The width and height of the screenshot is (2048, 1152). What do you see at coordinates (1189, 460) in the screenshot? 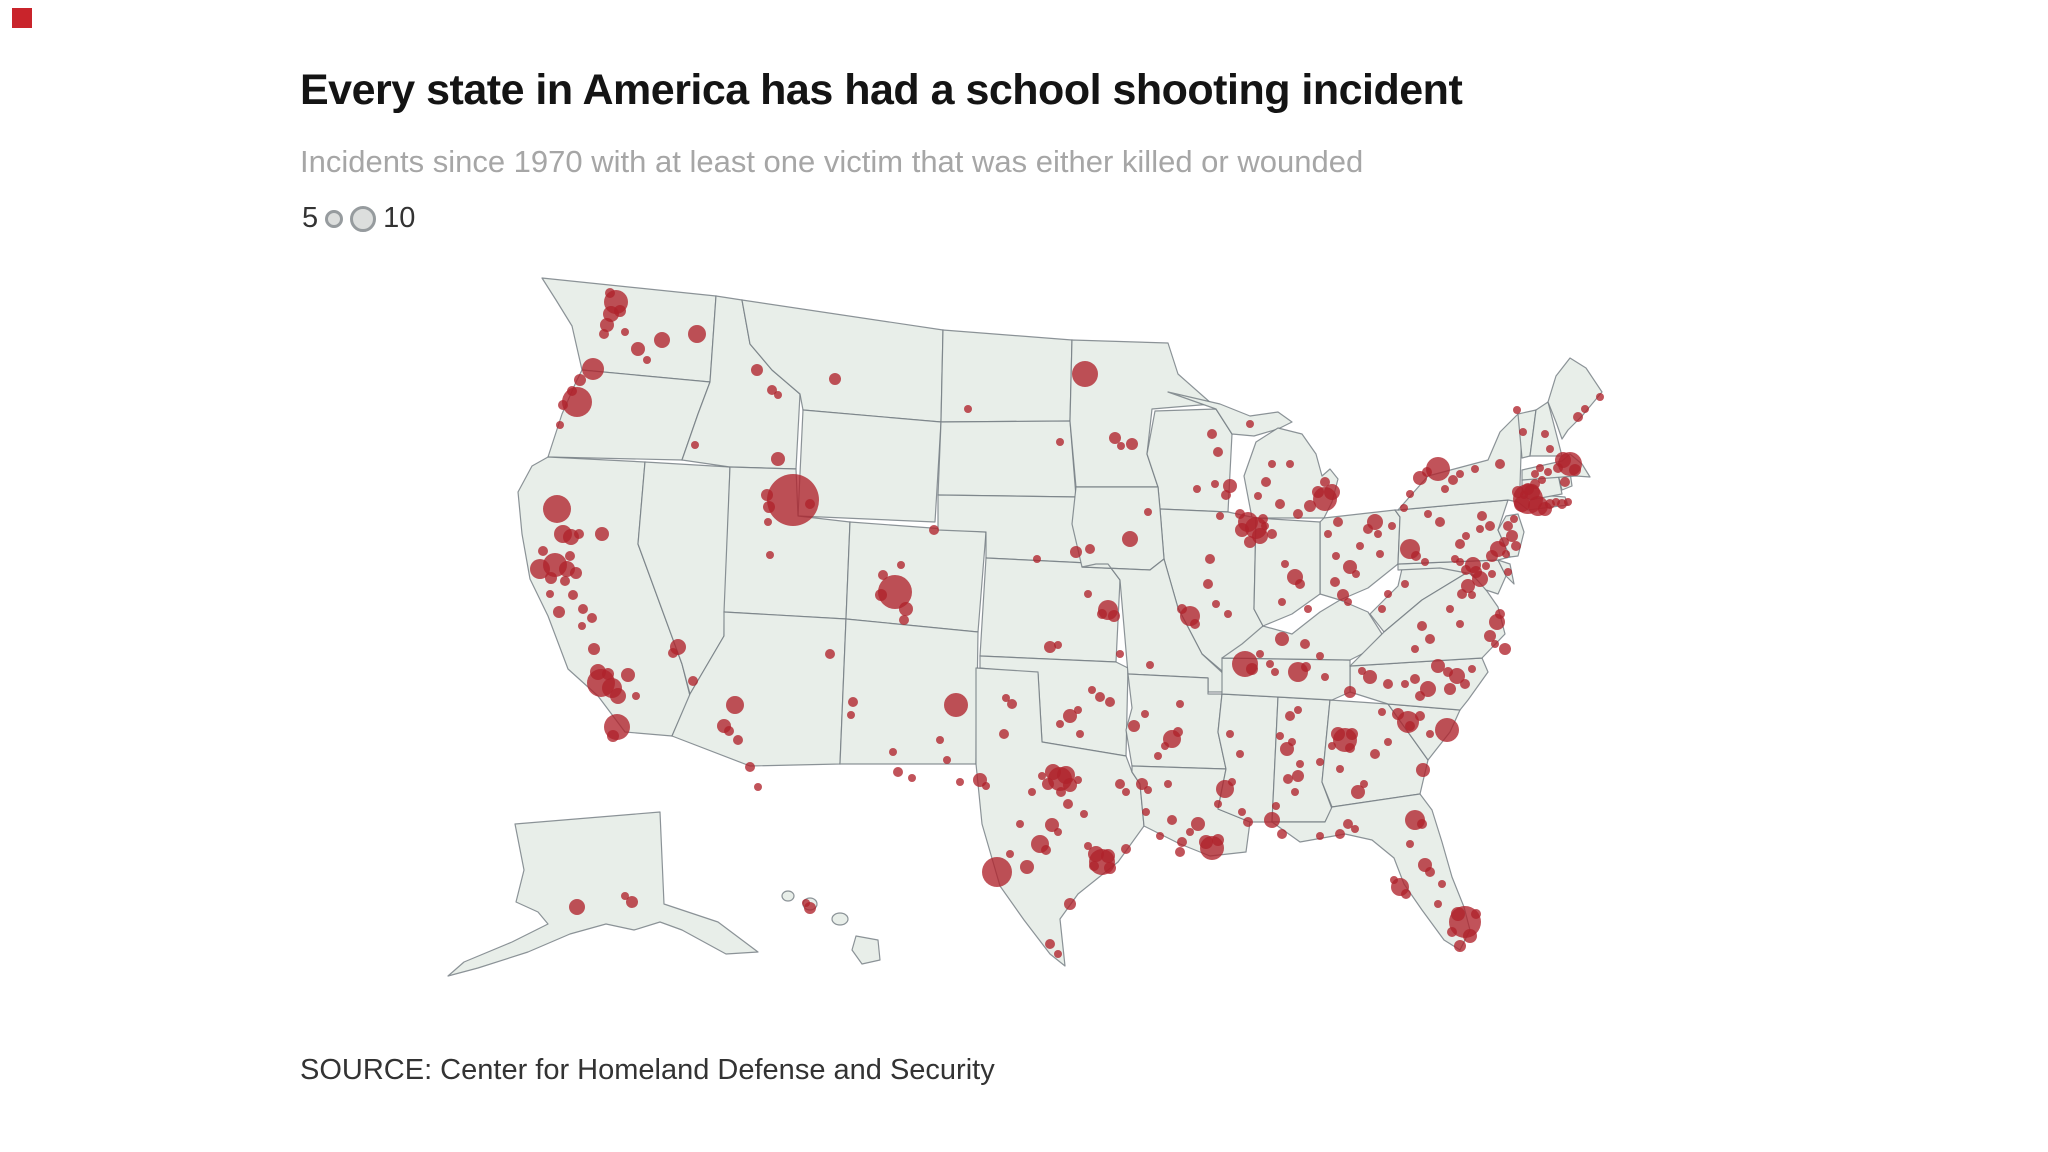
I see `state-wi` at bounding box center [1189, 460].